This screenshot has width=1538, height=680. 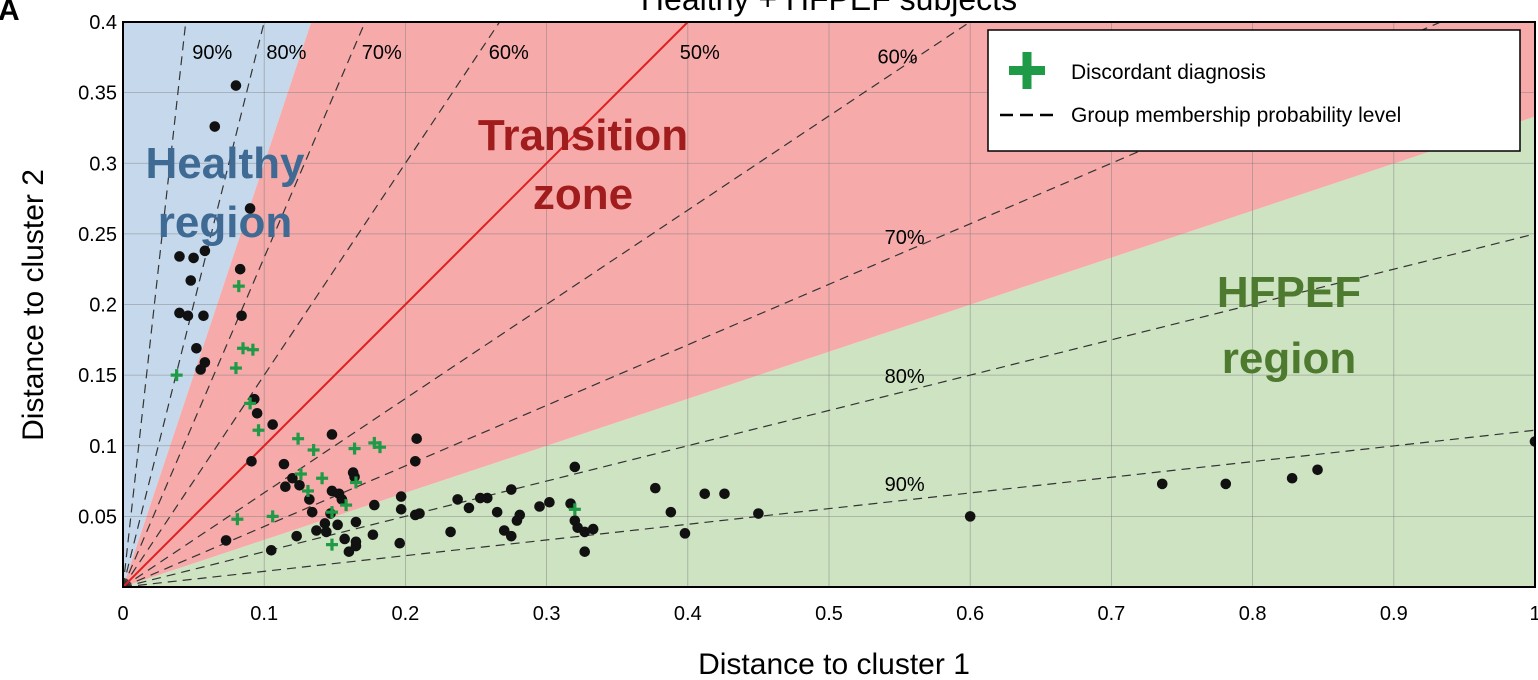 What do you see at coordinates (1027, 70) in the screenshot?
I see `legend-plus-icon` at bounding box center [1027, 70].